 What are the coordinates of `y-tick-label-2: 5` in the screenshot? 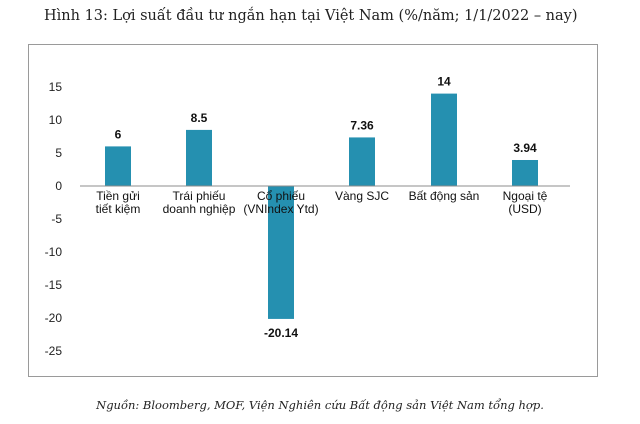 It's located at (58, 153).